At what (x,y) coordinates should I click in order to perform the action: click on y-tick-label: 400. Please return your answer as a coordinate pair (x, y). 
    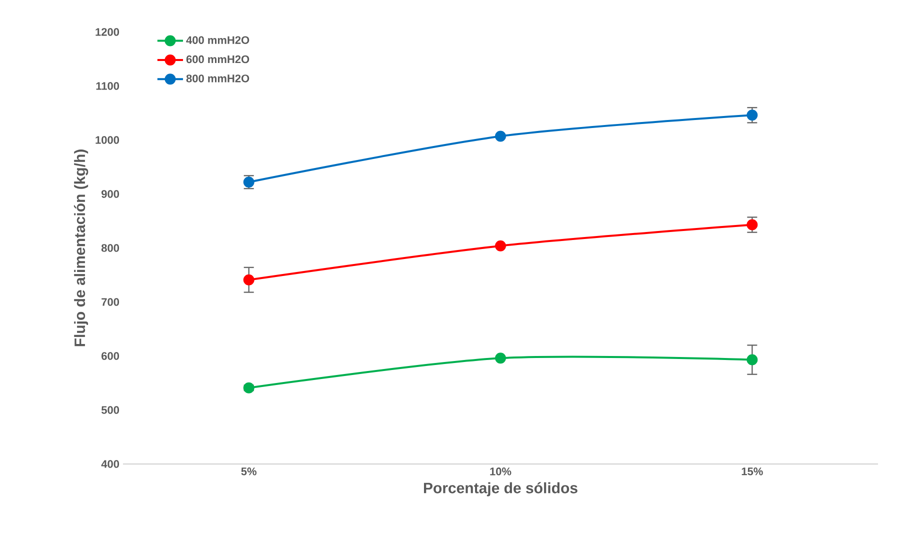
    Looking at the image, I should click on (110, 464).